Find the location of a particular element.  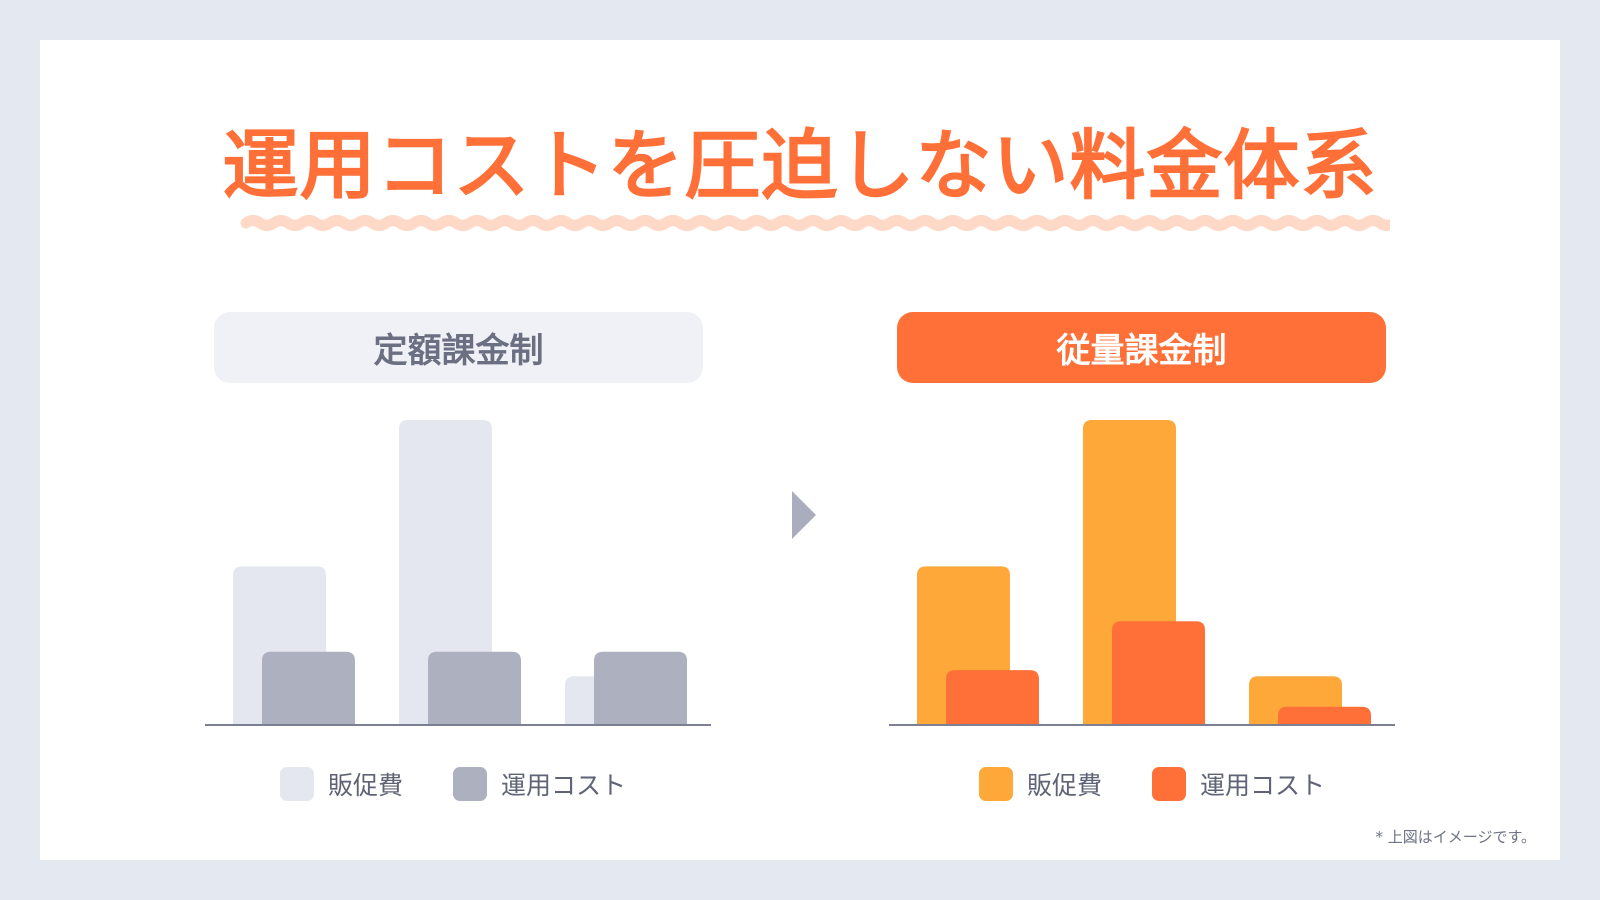

fixed-plan-label: 定額課金制 is located at coordinates (458, 347).